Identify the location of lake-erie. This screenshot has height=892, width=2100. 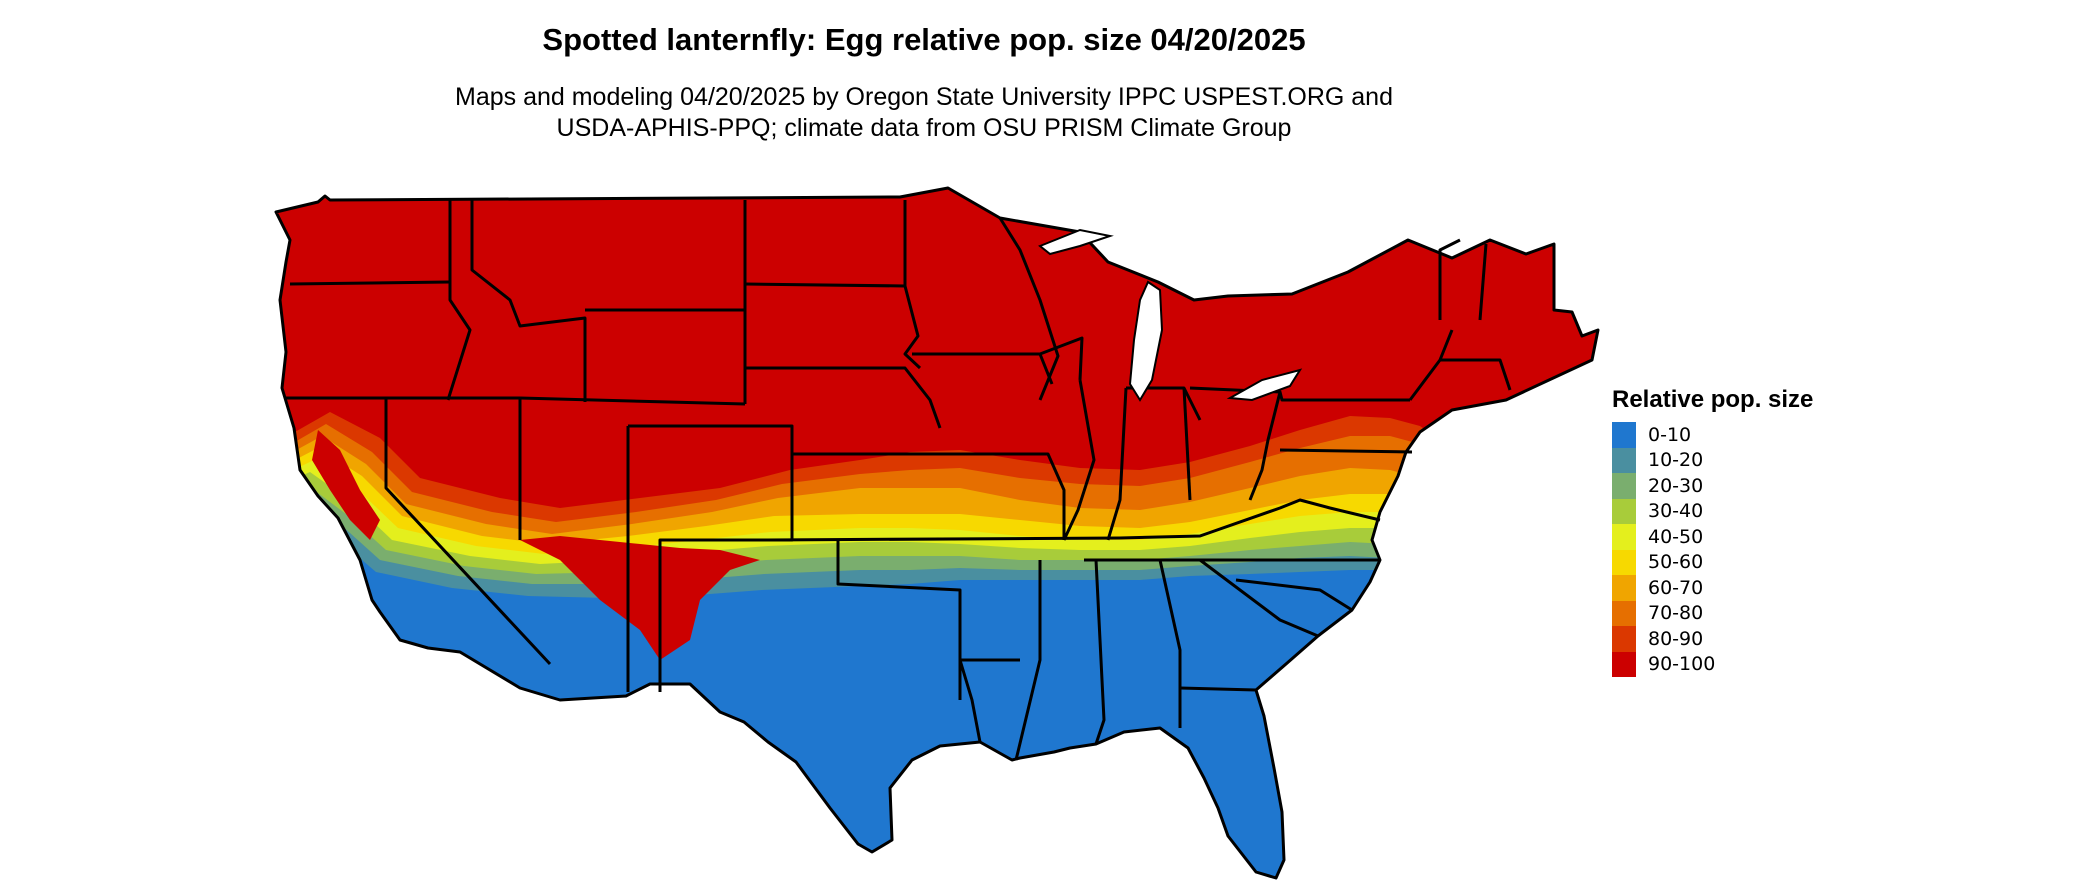
(1264, 385).